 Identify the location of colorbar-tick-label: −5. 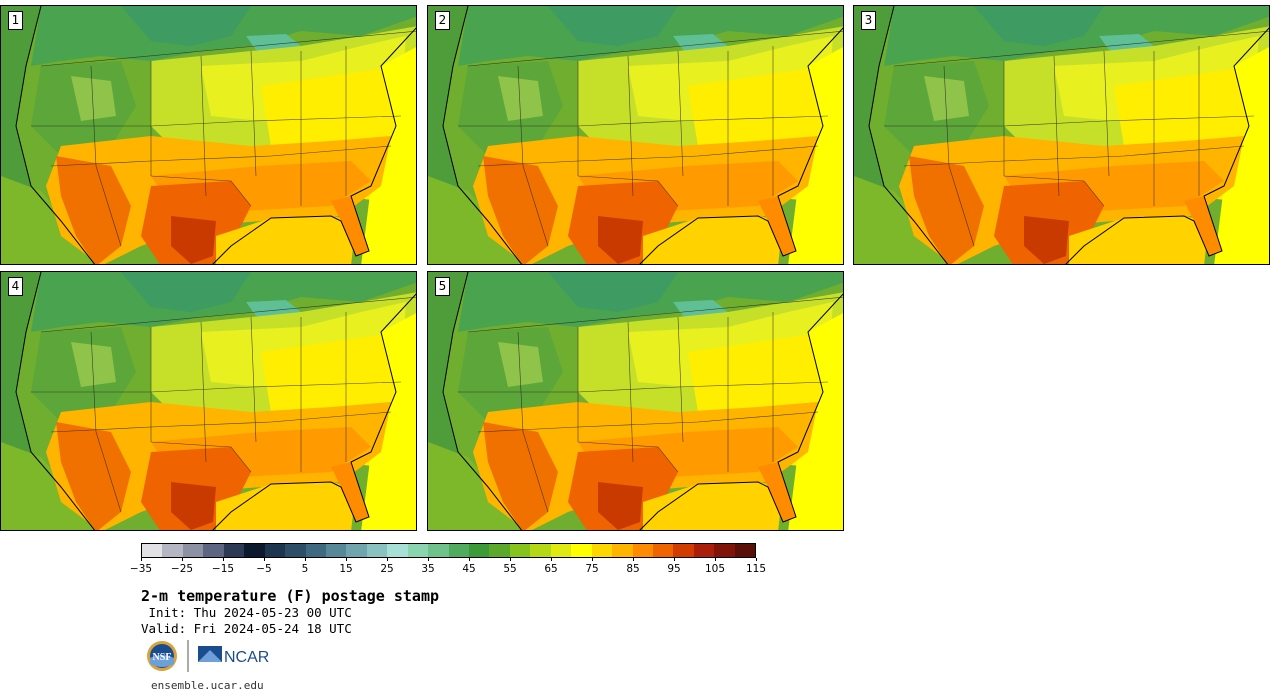
(264, 566).